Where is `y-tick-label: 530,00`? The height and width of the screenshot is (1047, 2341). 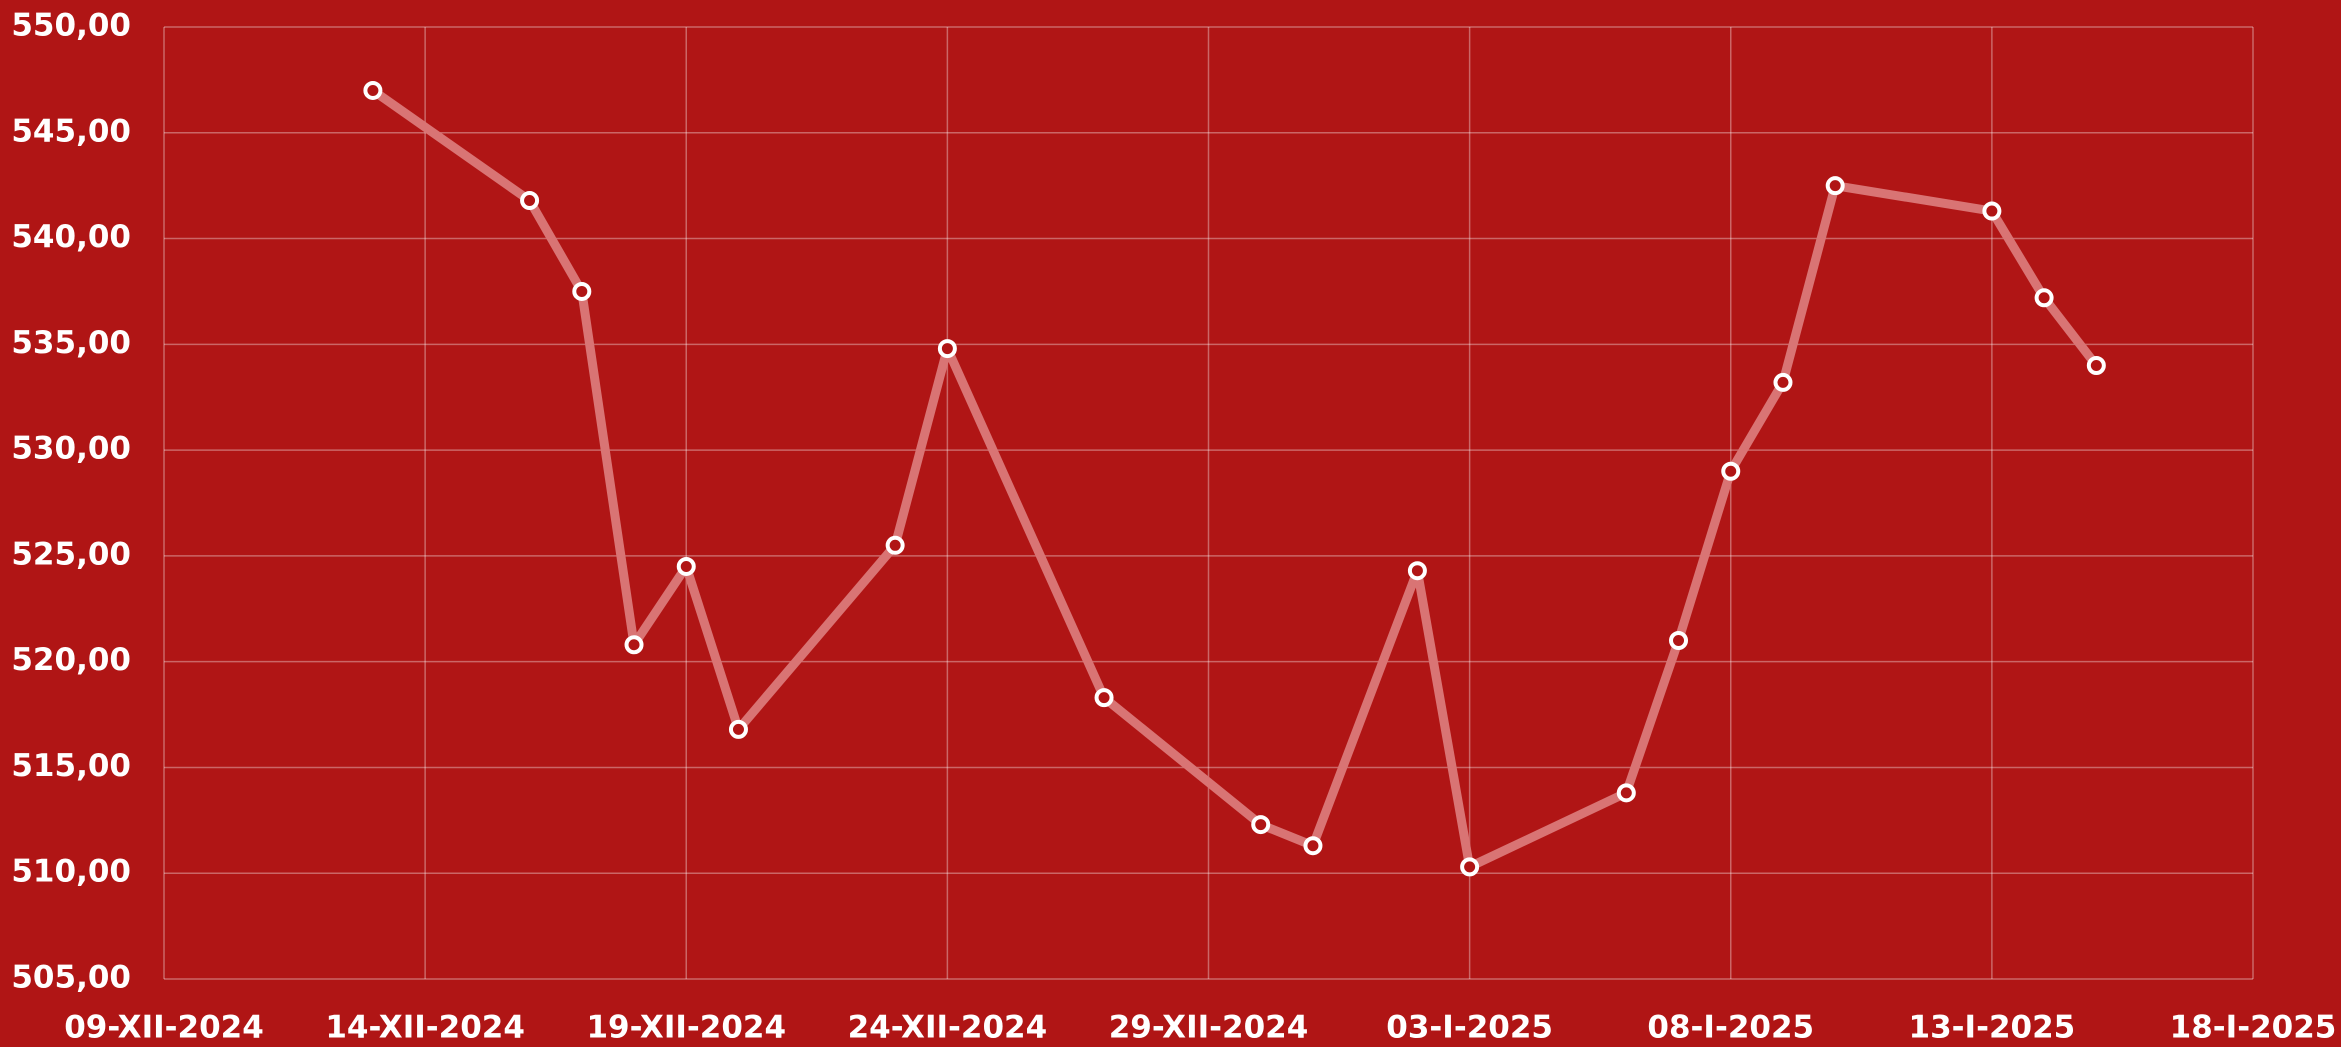 y-tick-label: 530,00 is located at coordinates (71, 449).